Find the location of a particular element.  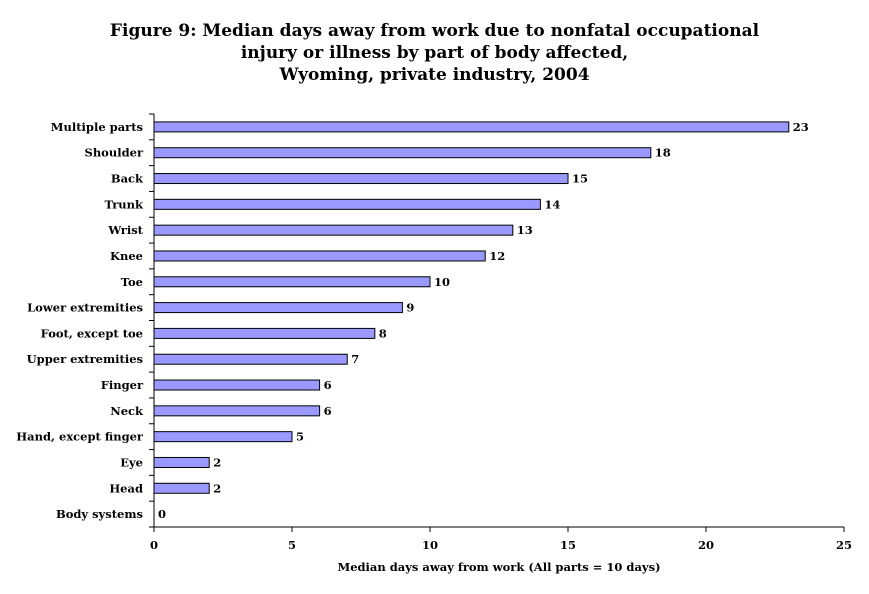

category-label-5: Knee is located at coordinates (126, 256).